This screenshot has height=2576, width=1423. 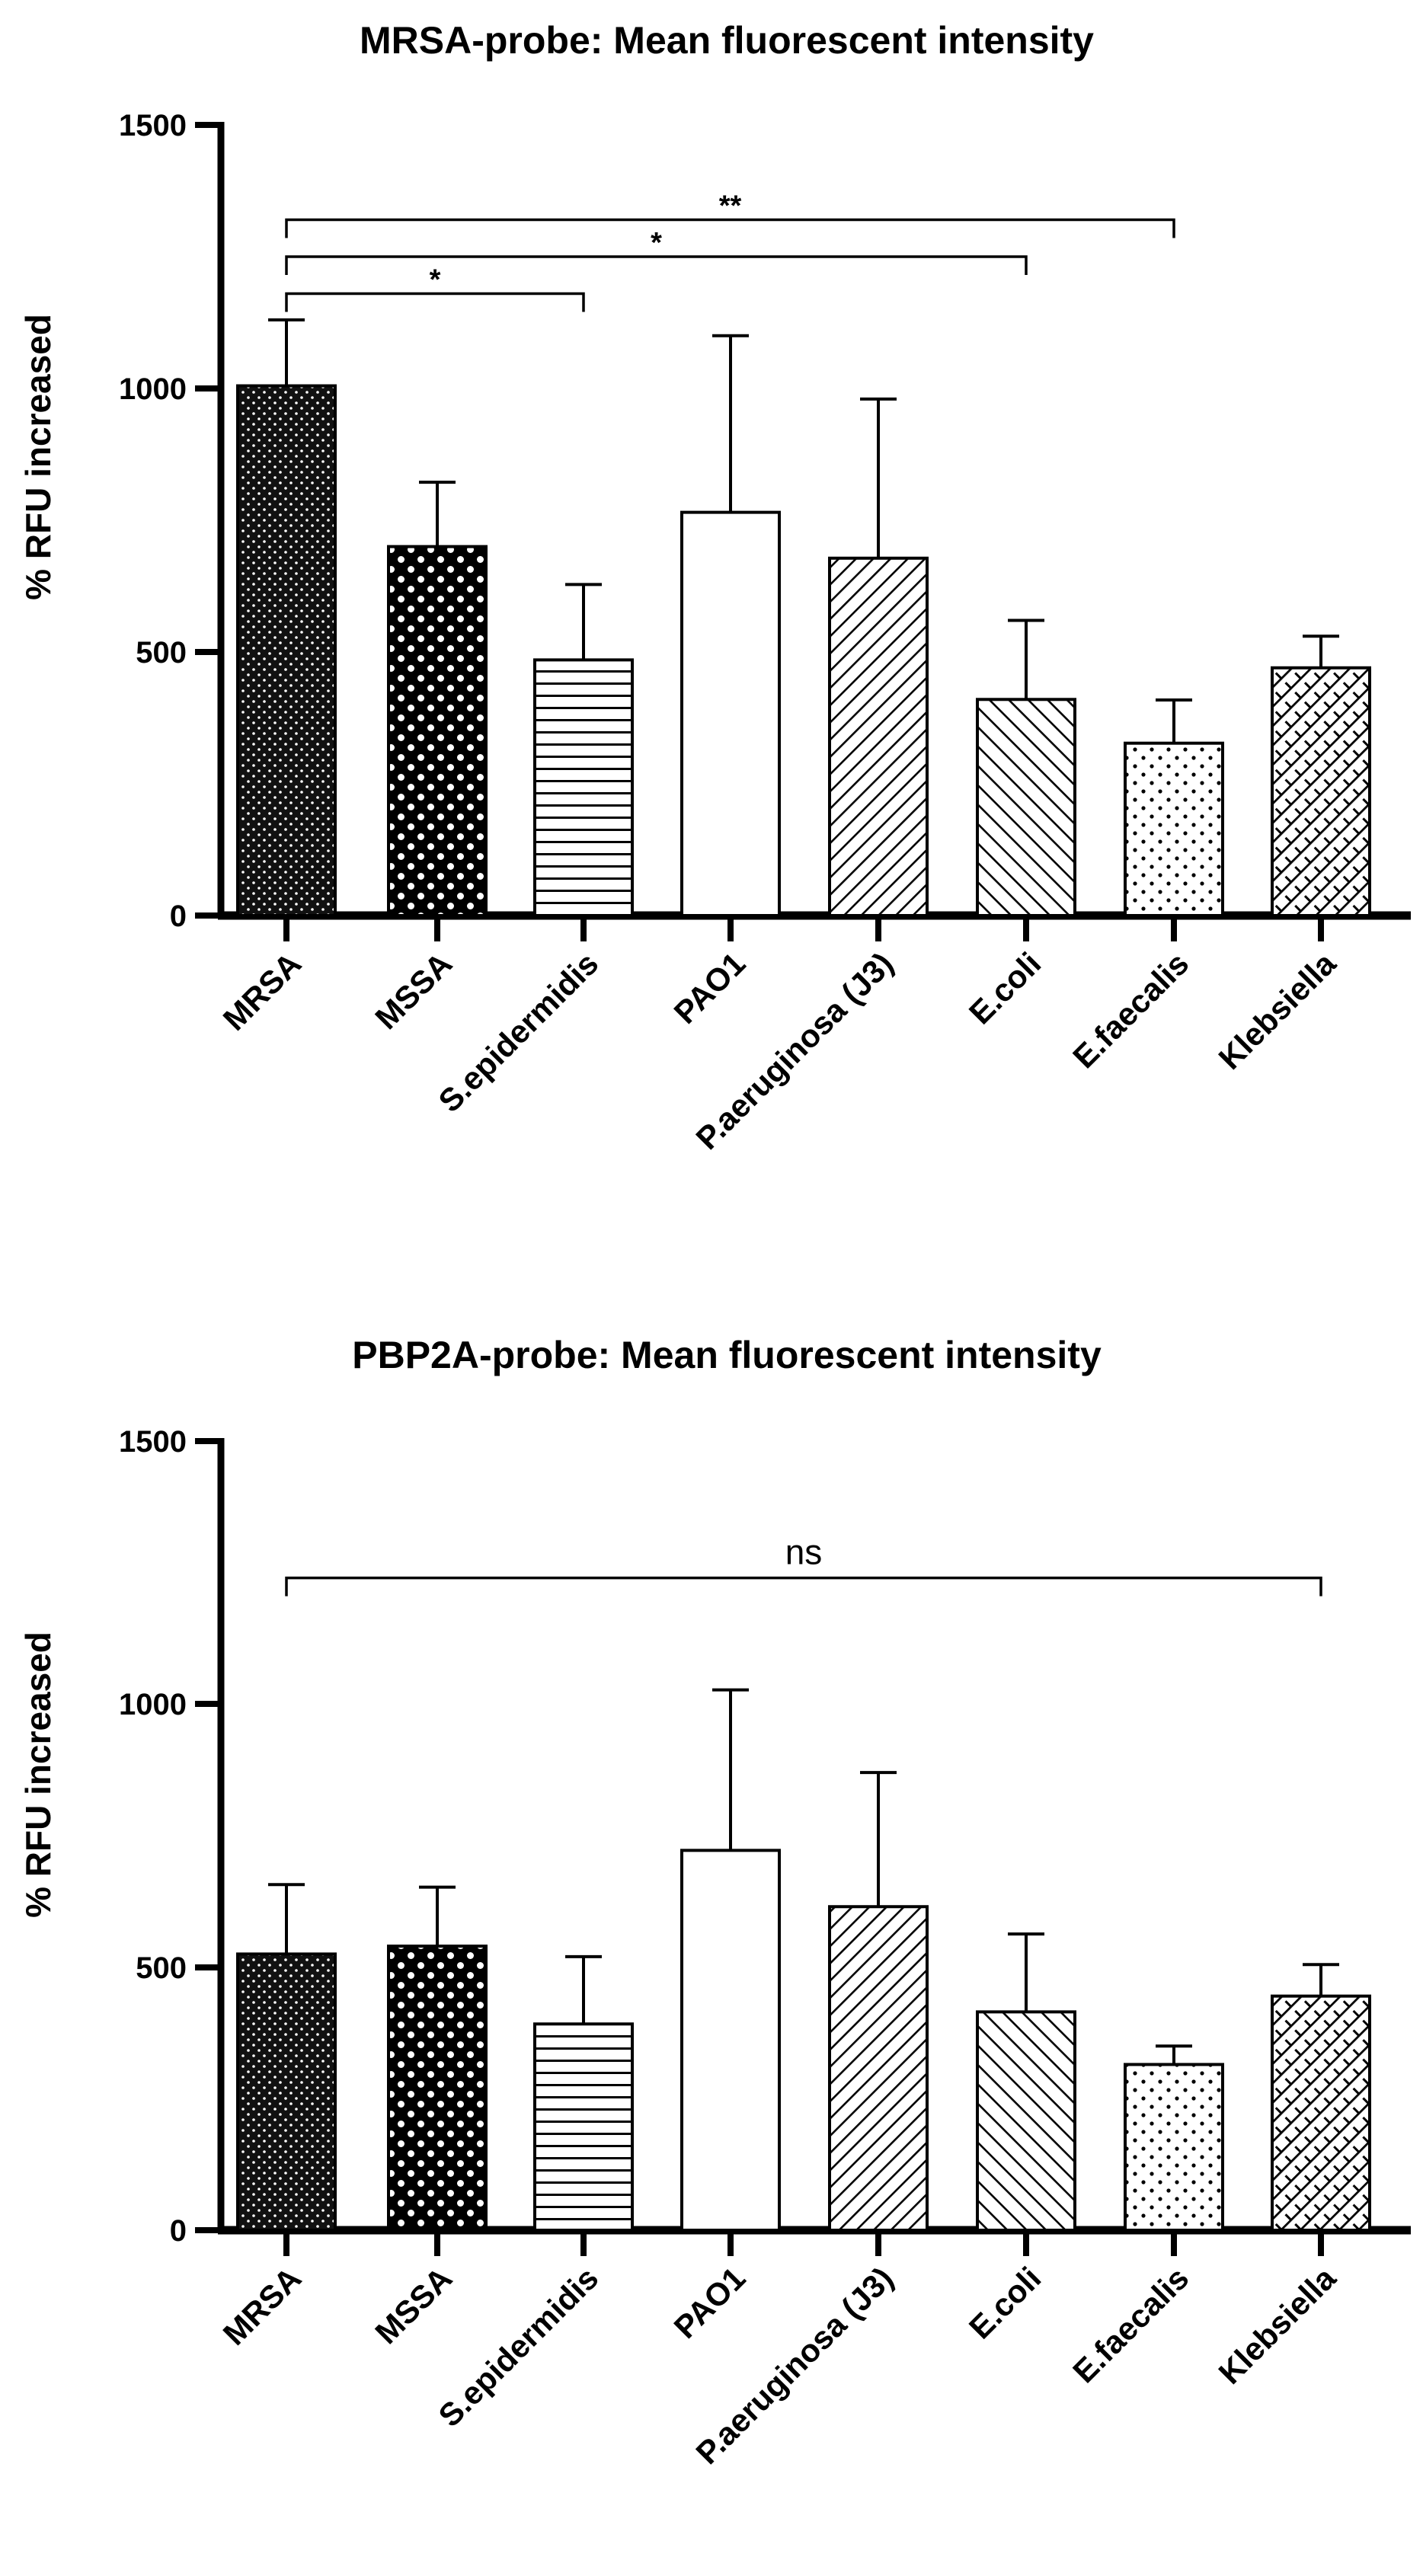 What do you see at coordinates (656, 243) in the screenshot?
I see `significance-label-1: *` at bounding box center [656, 243].